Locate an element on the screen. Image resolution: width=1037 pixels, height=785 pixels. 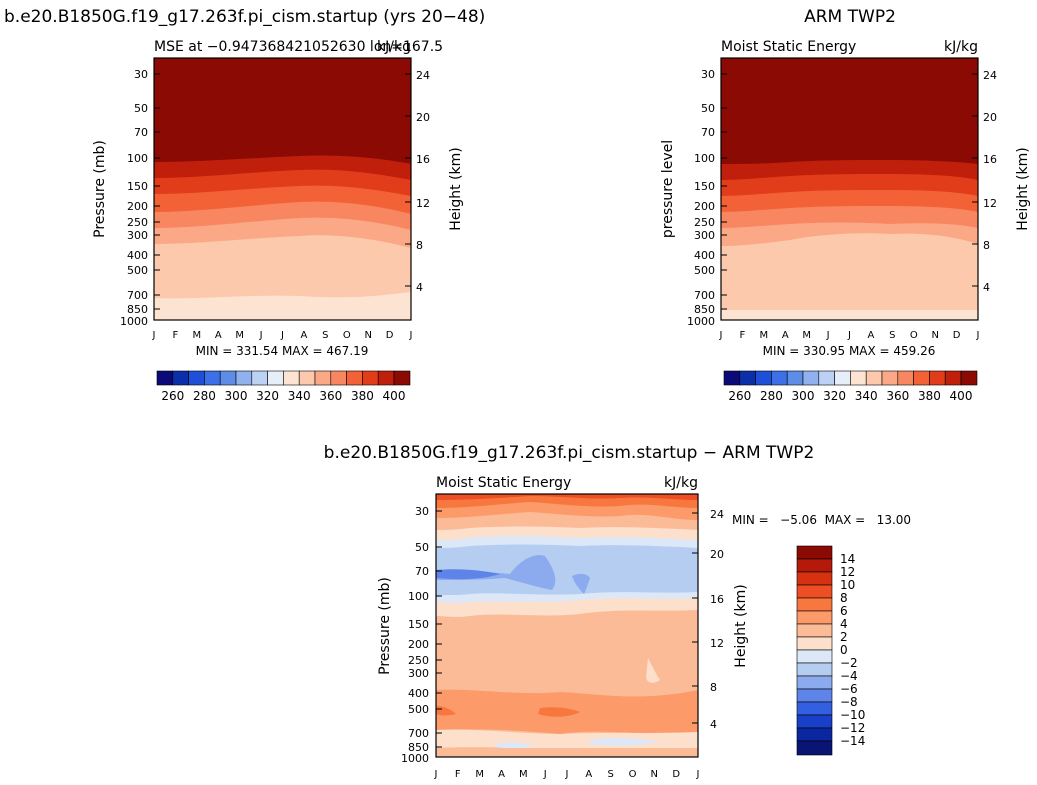
height-tick-24: 24 is located at coordinates (423, 75).